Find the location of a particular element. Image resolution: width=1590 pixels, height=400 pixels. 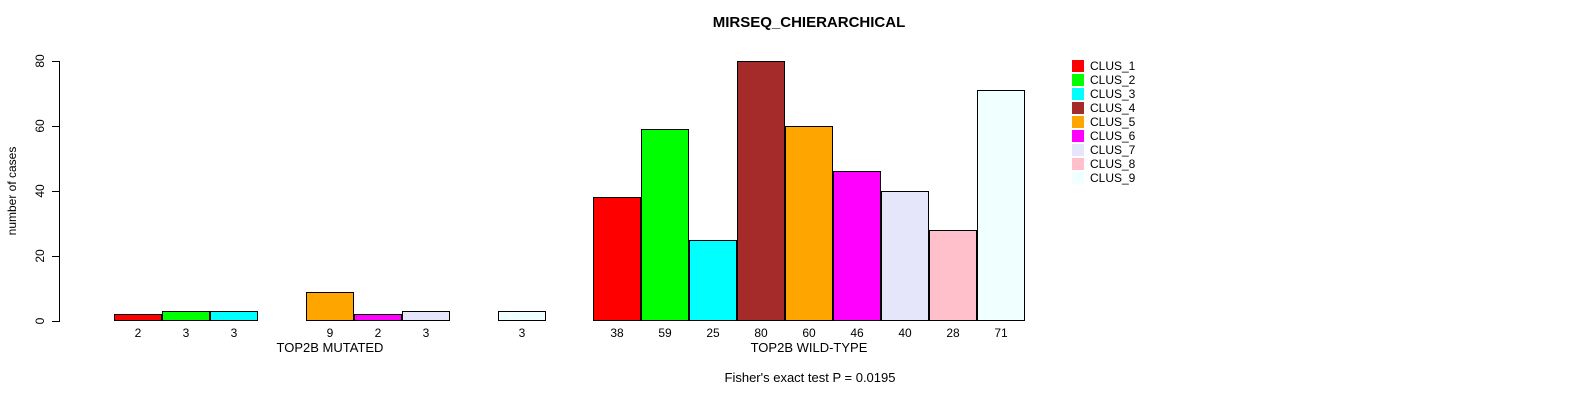

legend-item: CLUS_9 is located at coordinates (1103, 178).